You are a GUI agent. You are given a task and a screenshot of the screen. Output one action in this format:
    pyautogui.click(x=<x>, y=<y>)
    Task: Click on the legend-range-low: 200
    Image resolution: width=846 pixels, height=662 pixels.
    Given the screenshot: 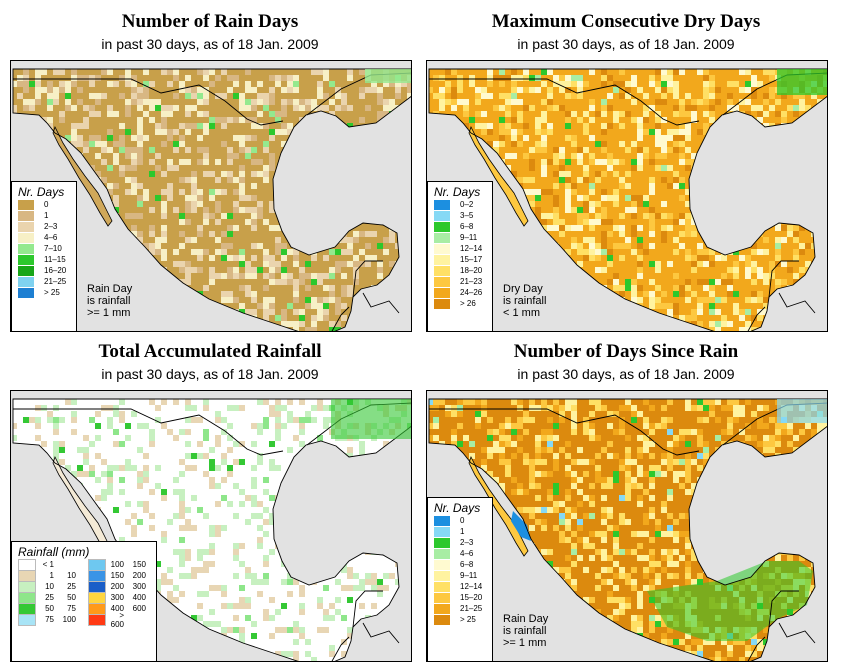 What is the action you would take?
    pyautogui.click(x=115, y=586)
    